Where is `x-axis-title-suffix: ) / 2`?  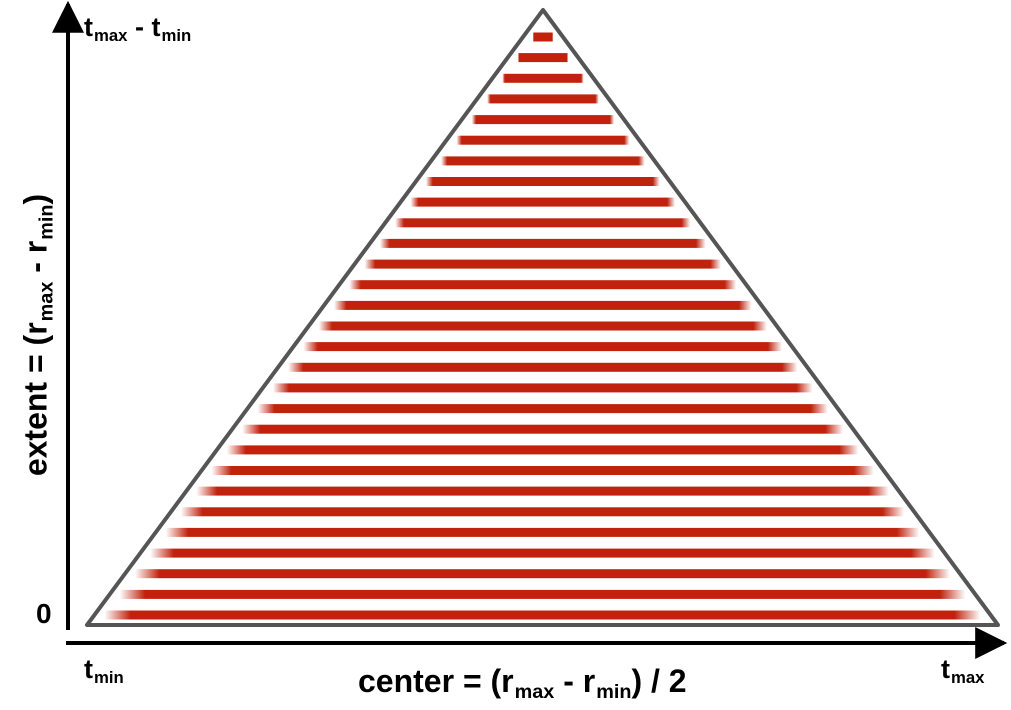 x-axis-title-suffix: ) / 2 is located at coordinates (659, 681).